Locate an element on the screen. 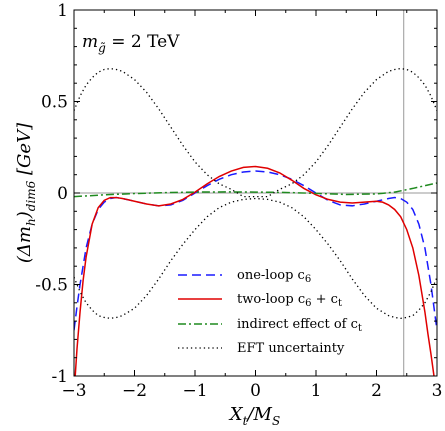 The width and height of the screenshot is (445, 431). legend-entry-one-loop: one-loop c6 is located at coordinates (244, 276).